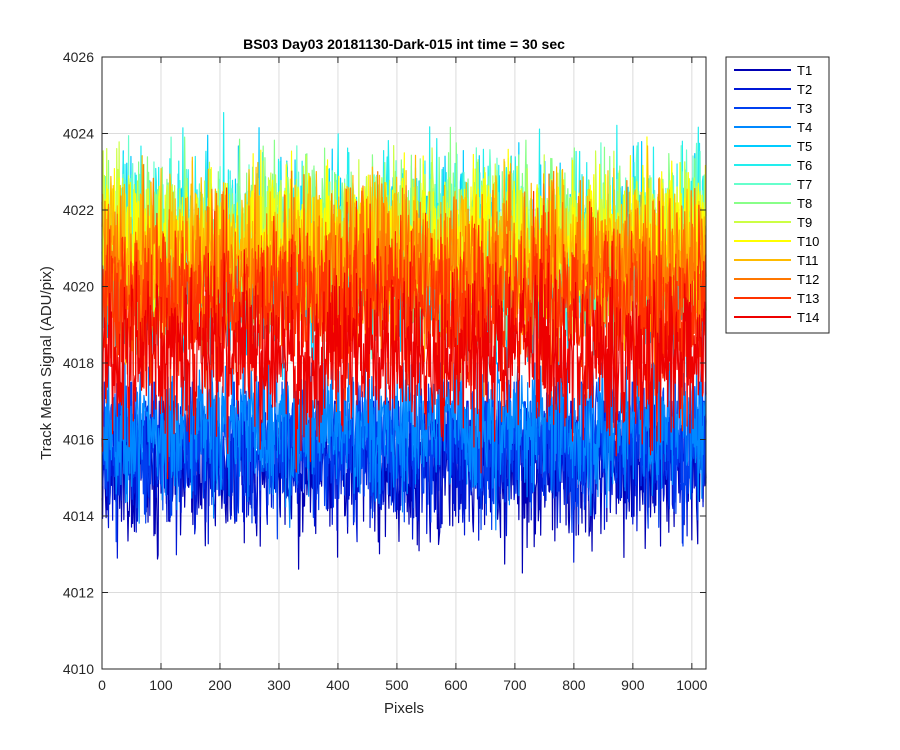 The width and height of the screenshot is (900, 750). What do you see at coordinates (78, 210) in the screenshot?
I see `y-tick-label: 4022` at bounding box center [78, 210].